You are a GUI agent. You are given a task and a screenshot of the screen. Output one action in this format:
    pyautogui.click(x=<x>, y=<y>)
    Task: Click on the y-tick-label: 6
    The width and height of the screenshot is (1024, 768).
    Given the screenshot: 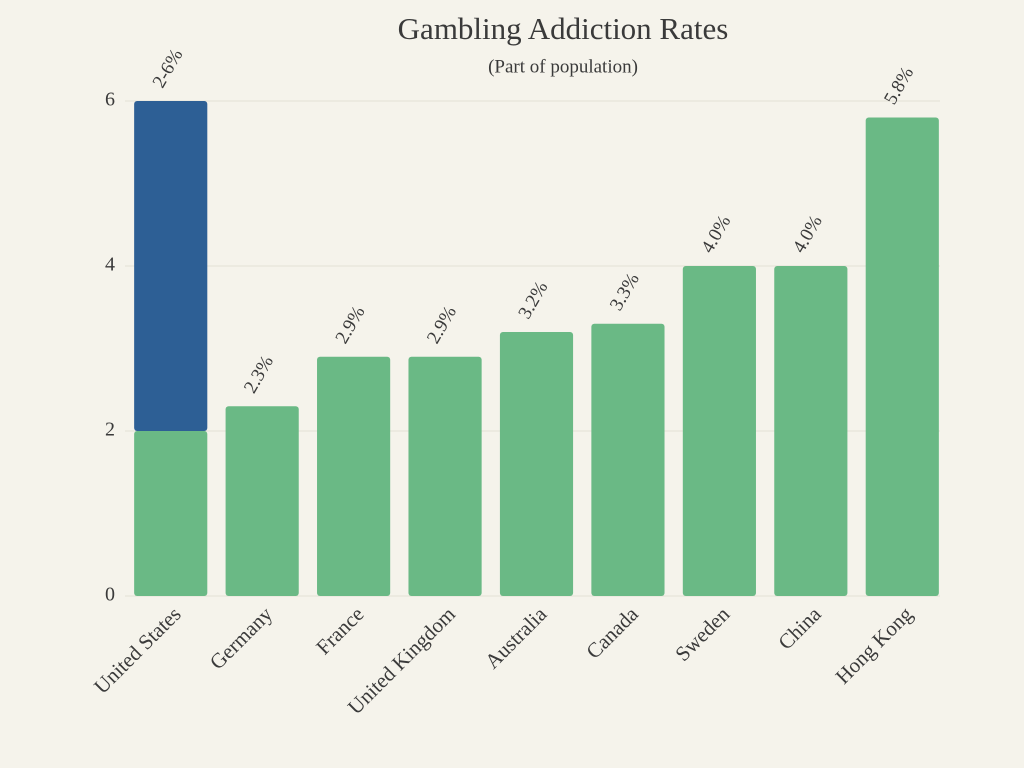 What is the action you would take?
    pyautogui.click(x=110, y=100)
    